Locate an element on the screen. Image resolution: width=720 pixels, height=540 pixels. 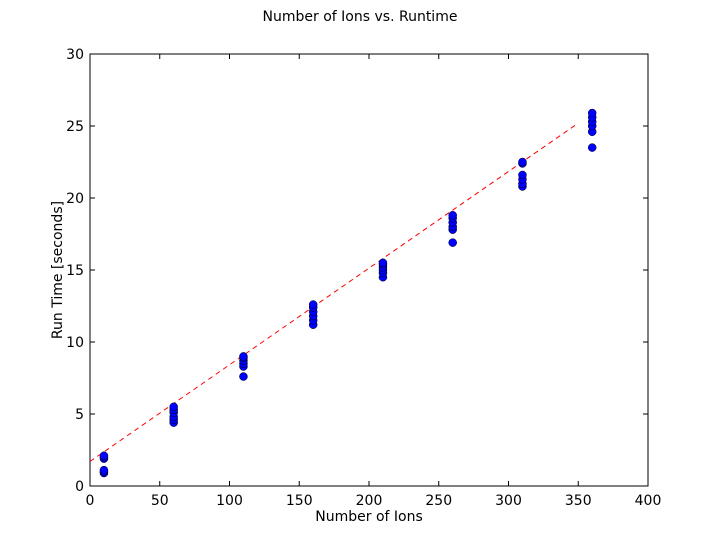
x-tick-label: 0 is located at coordinates (90, 501).